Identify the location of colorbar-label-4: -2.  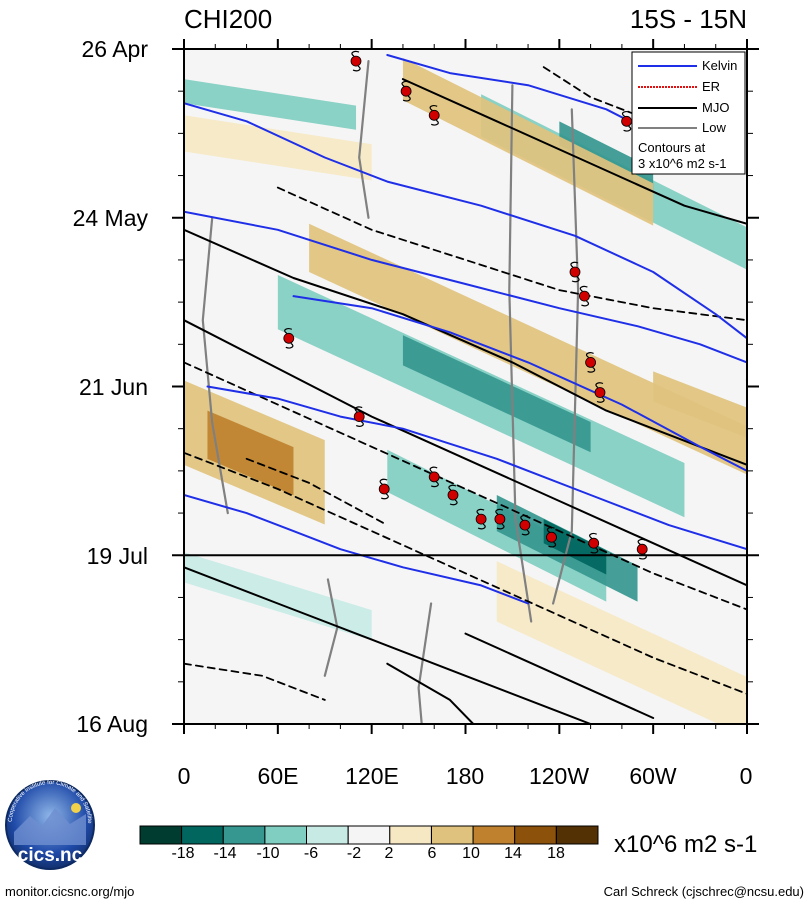
(354, 853).